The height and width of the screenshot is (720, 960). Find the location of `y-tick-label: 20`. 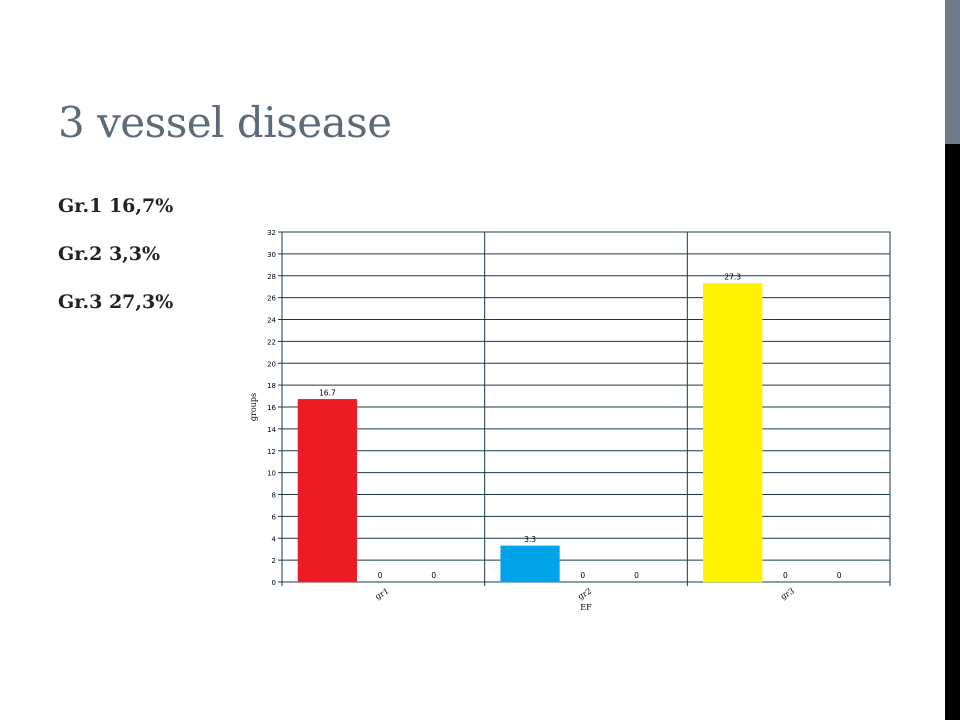

y-tick-label: 20 is located at coordinates (271, 364).